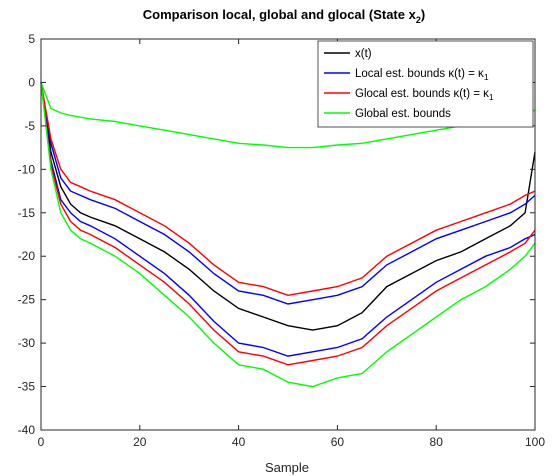 This screenshot has height=476, width=555. I want to click on y-tick-label: 0, so click(31, 82).